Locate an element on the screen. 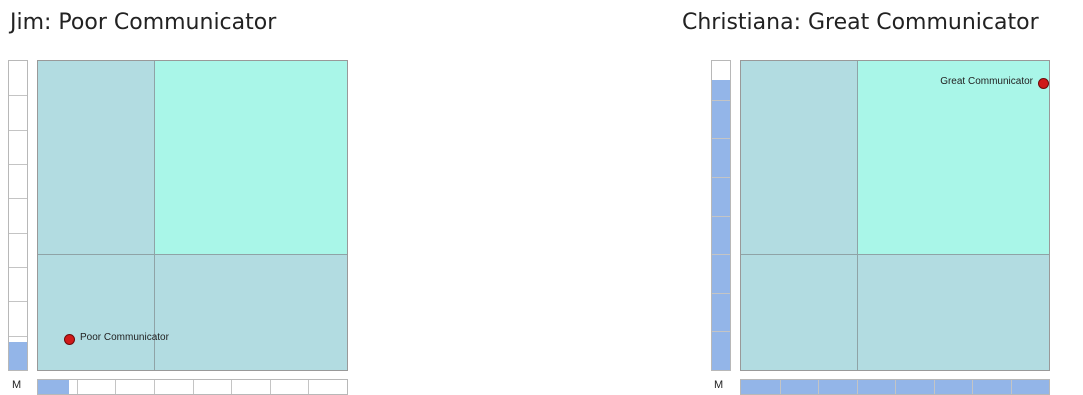 This screenshot has height=395, width=1083. data-point-label: Poor Communicator is located at coordinates (124, 337).